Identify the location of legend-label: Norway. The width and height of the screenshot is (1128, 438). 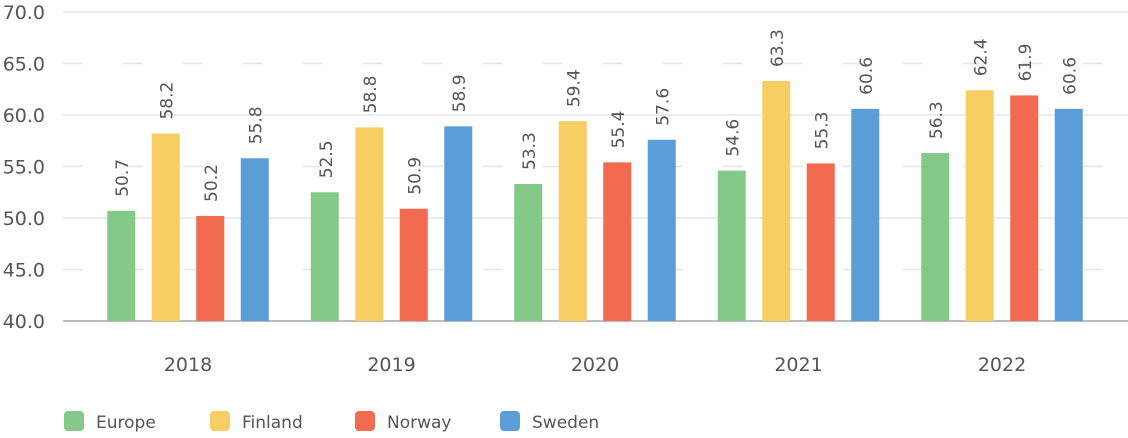
(419, 423).